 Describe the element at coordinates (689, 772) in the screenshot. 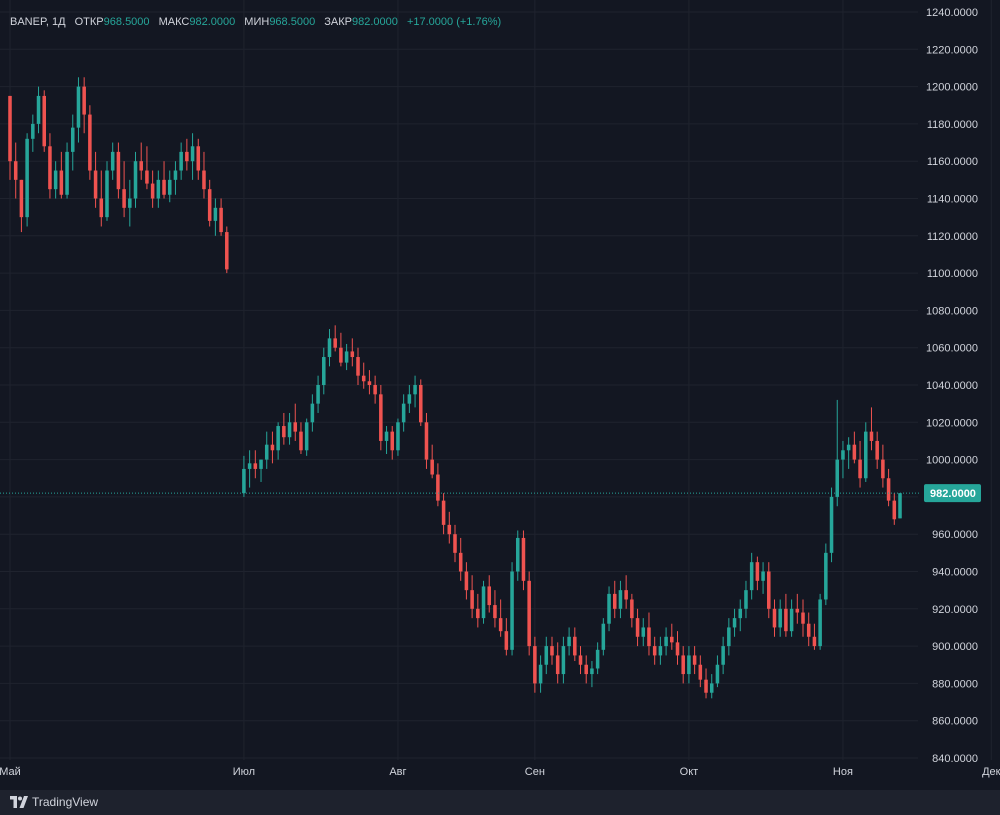

I see `time-tick-label: Окт` at that location.